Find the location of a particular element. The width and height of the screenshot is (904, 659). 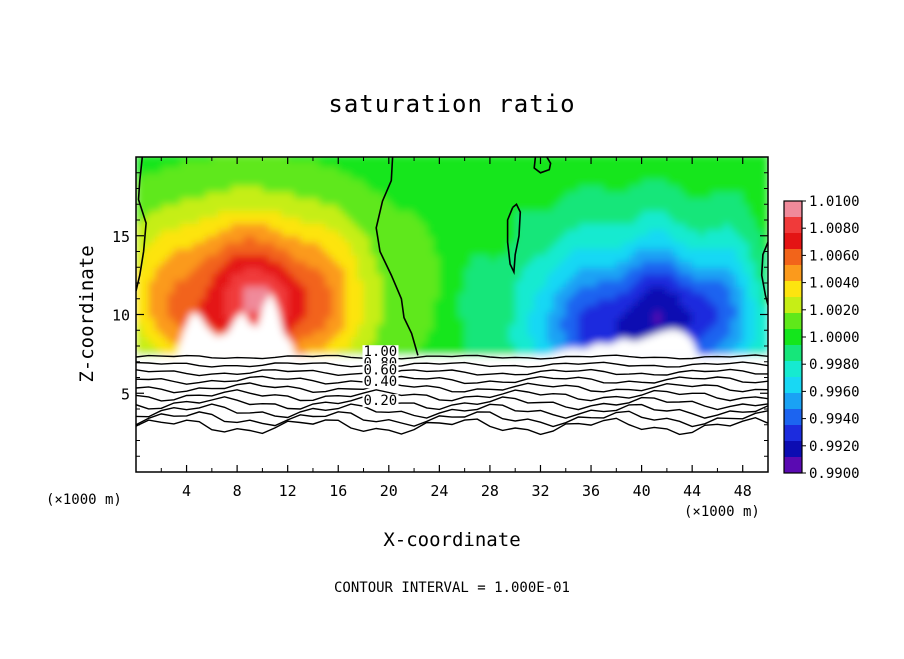

y-tick-label: 15 is located at coordinates (121, 237).